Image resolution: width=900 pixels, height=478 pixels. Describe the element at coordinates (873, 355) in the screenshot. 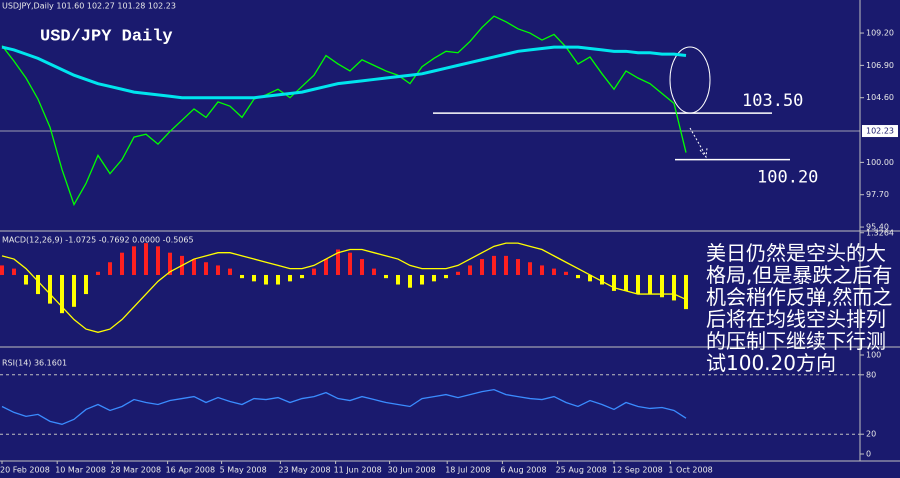

I see `y-tick-label: 100` at that location.